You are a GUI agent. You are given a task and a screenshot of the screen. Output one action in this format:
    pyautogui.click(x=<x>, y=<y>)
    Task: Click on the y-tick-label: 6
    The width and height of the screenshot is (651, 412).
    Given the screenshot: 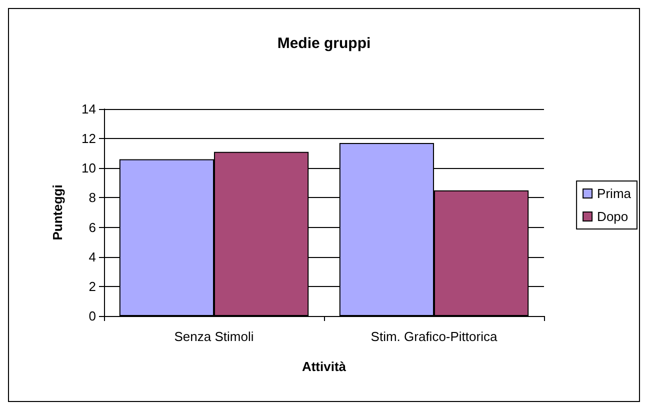 What is the action you would take?
    pyautogui.click(x=92, y=227)
    